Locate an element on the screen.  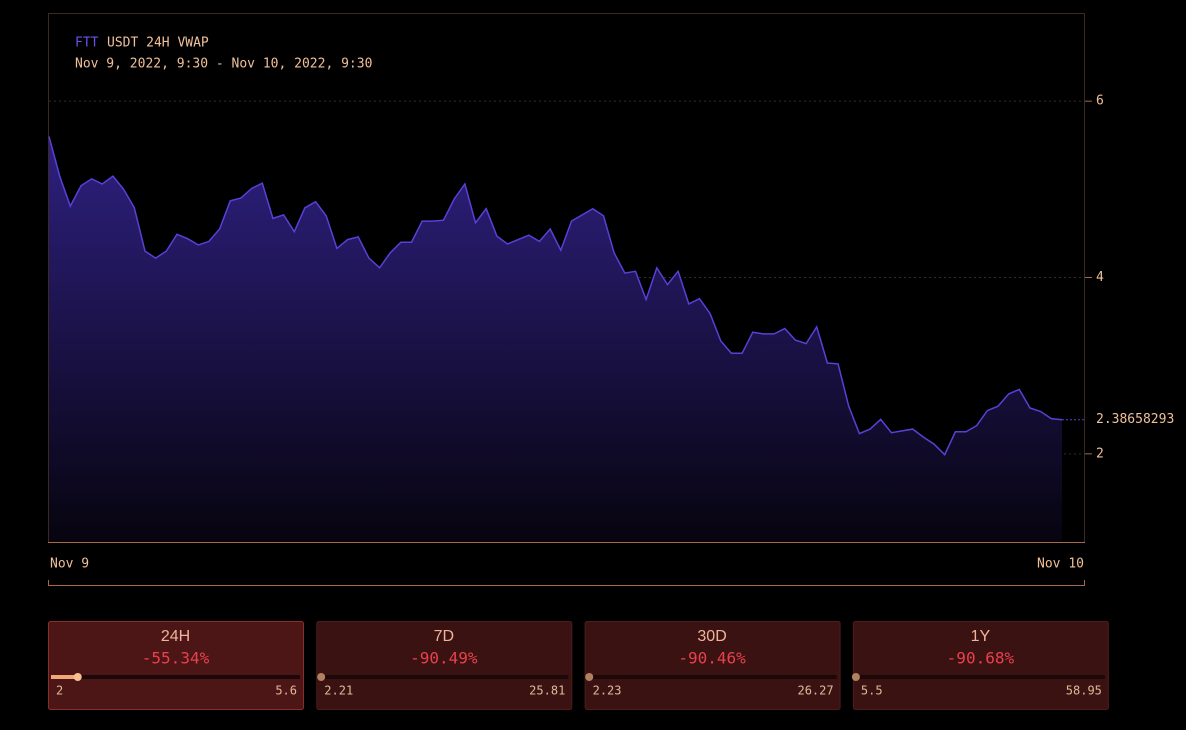
x-tick-label: Nov 9 is located at coordinates (69, 564).